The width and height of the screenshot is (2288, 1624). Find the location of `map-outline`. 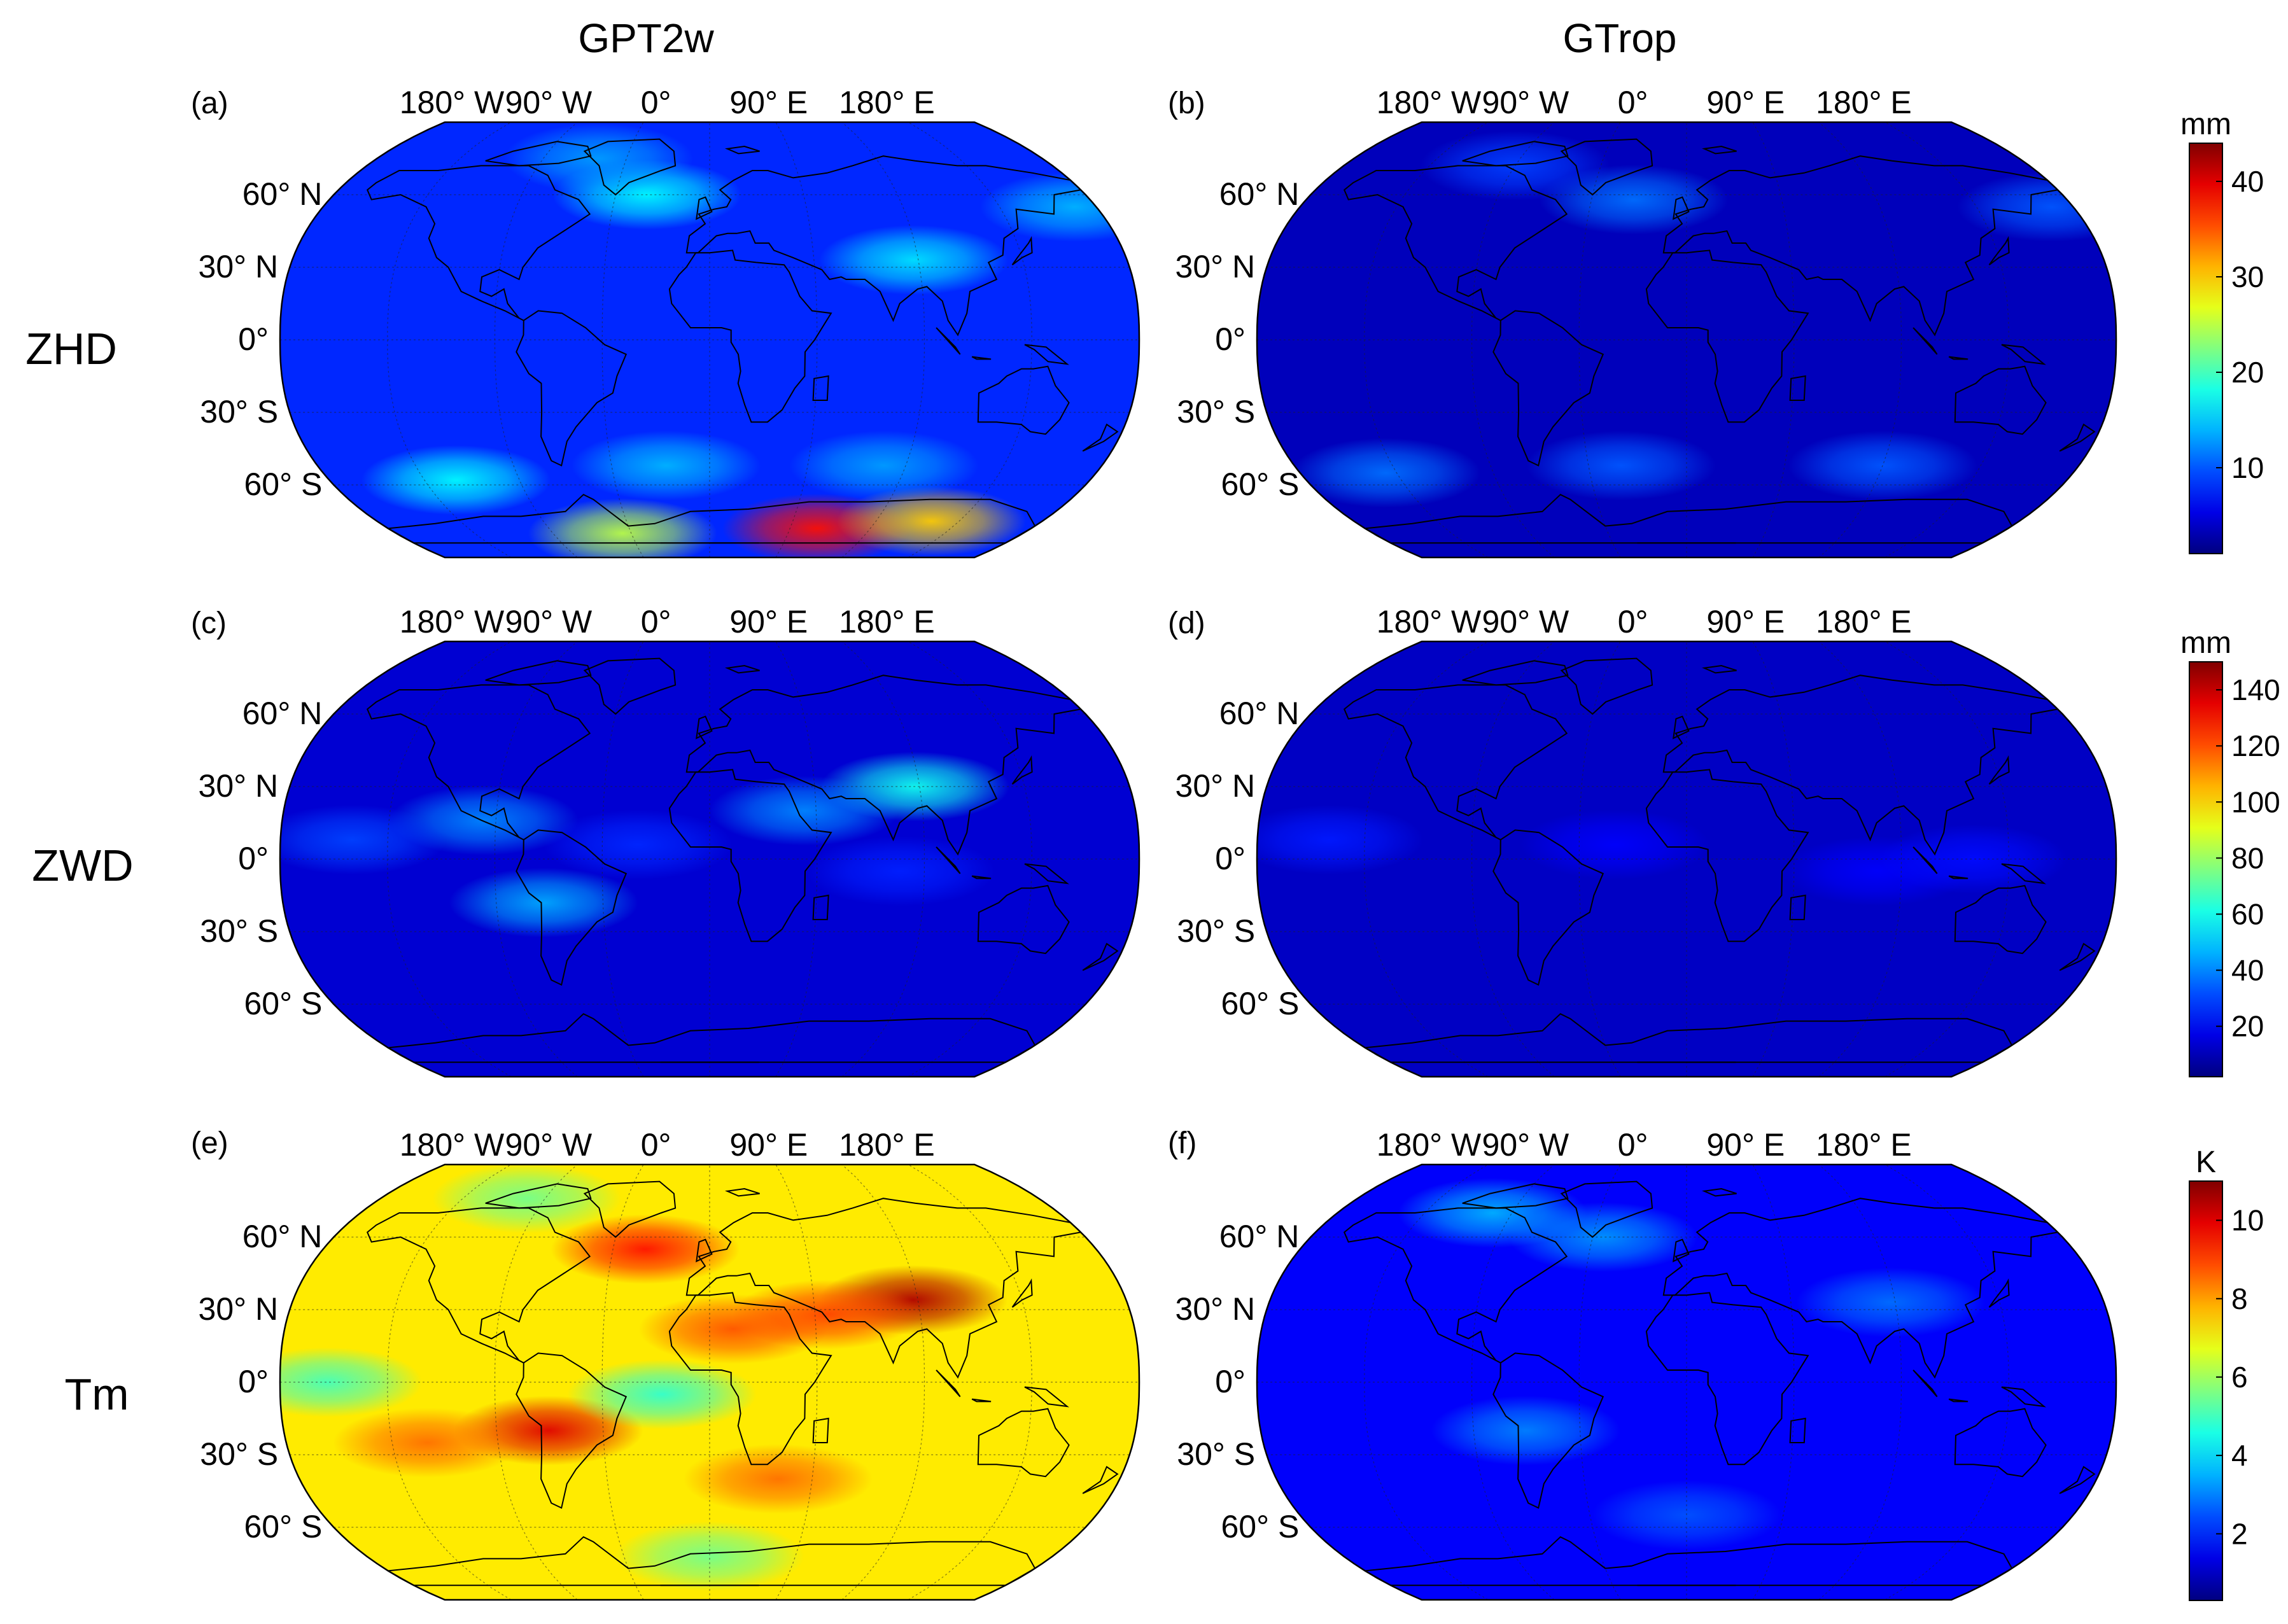

map-outline is located at coordinates (1687, 859).